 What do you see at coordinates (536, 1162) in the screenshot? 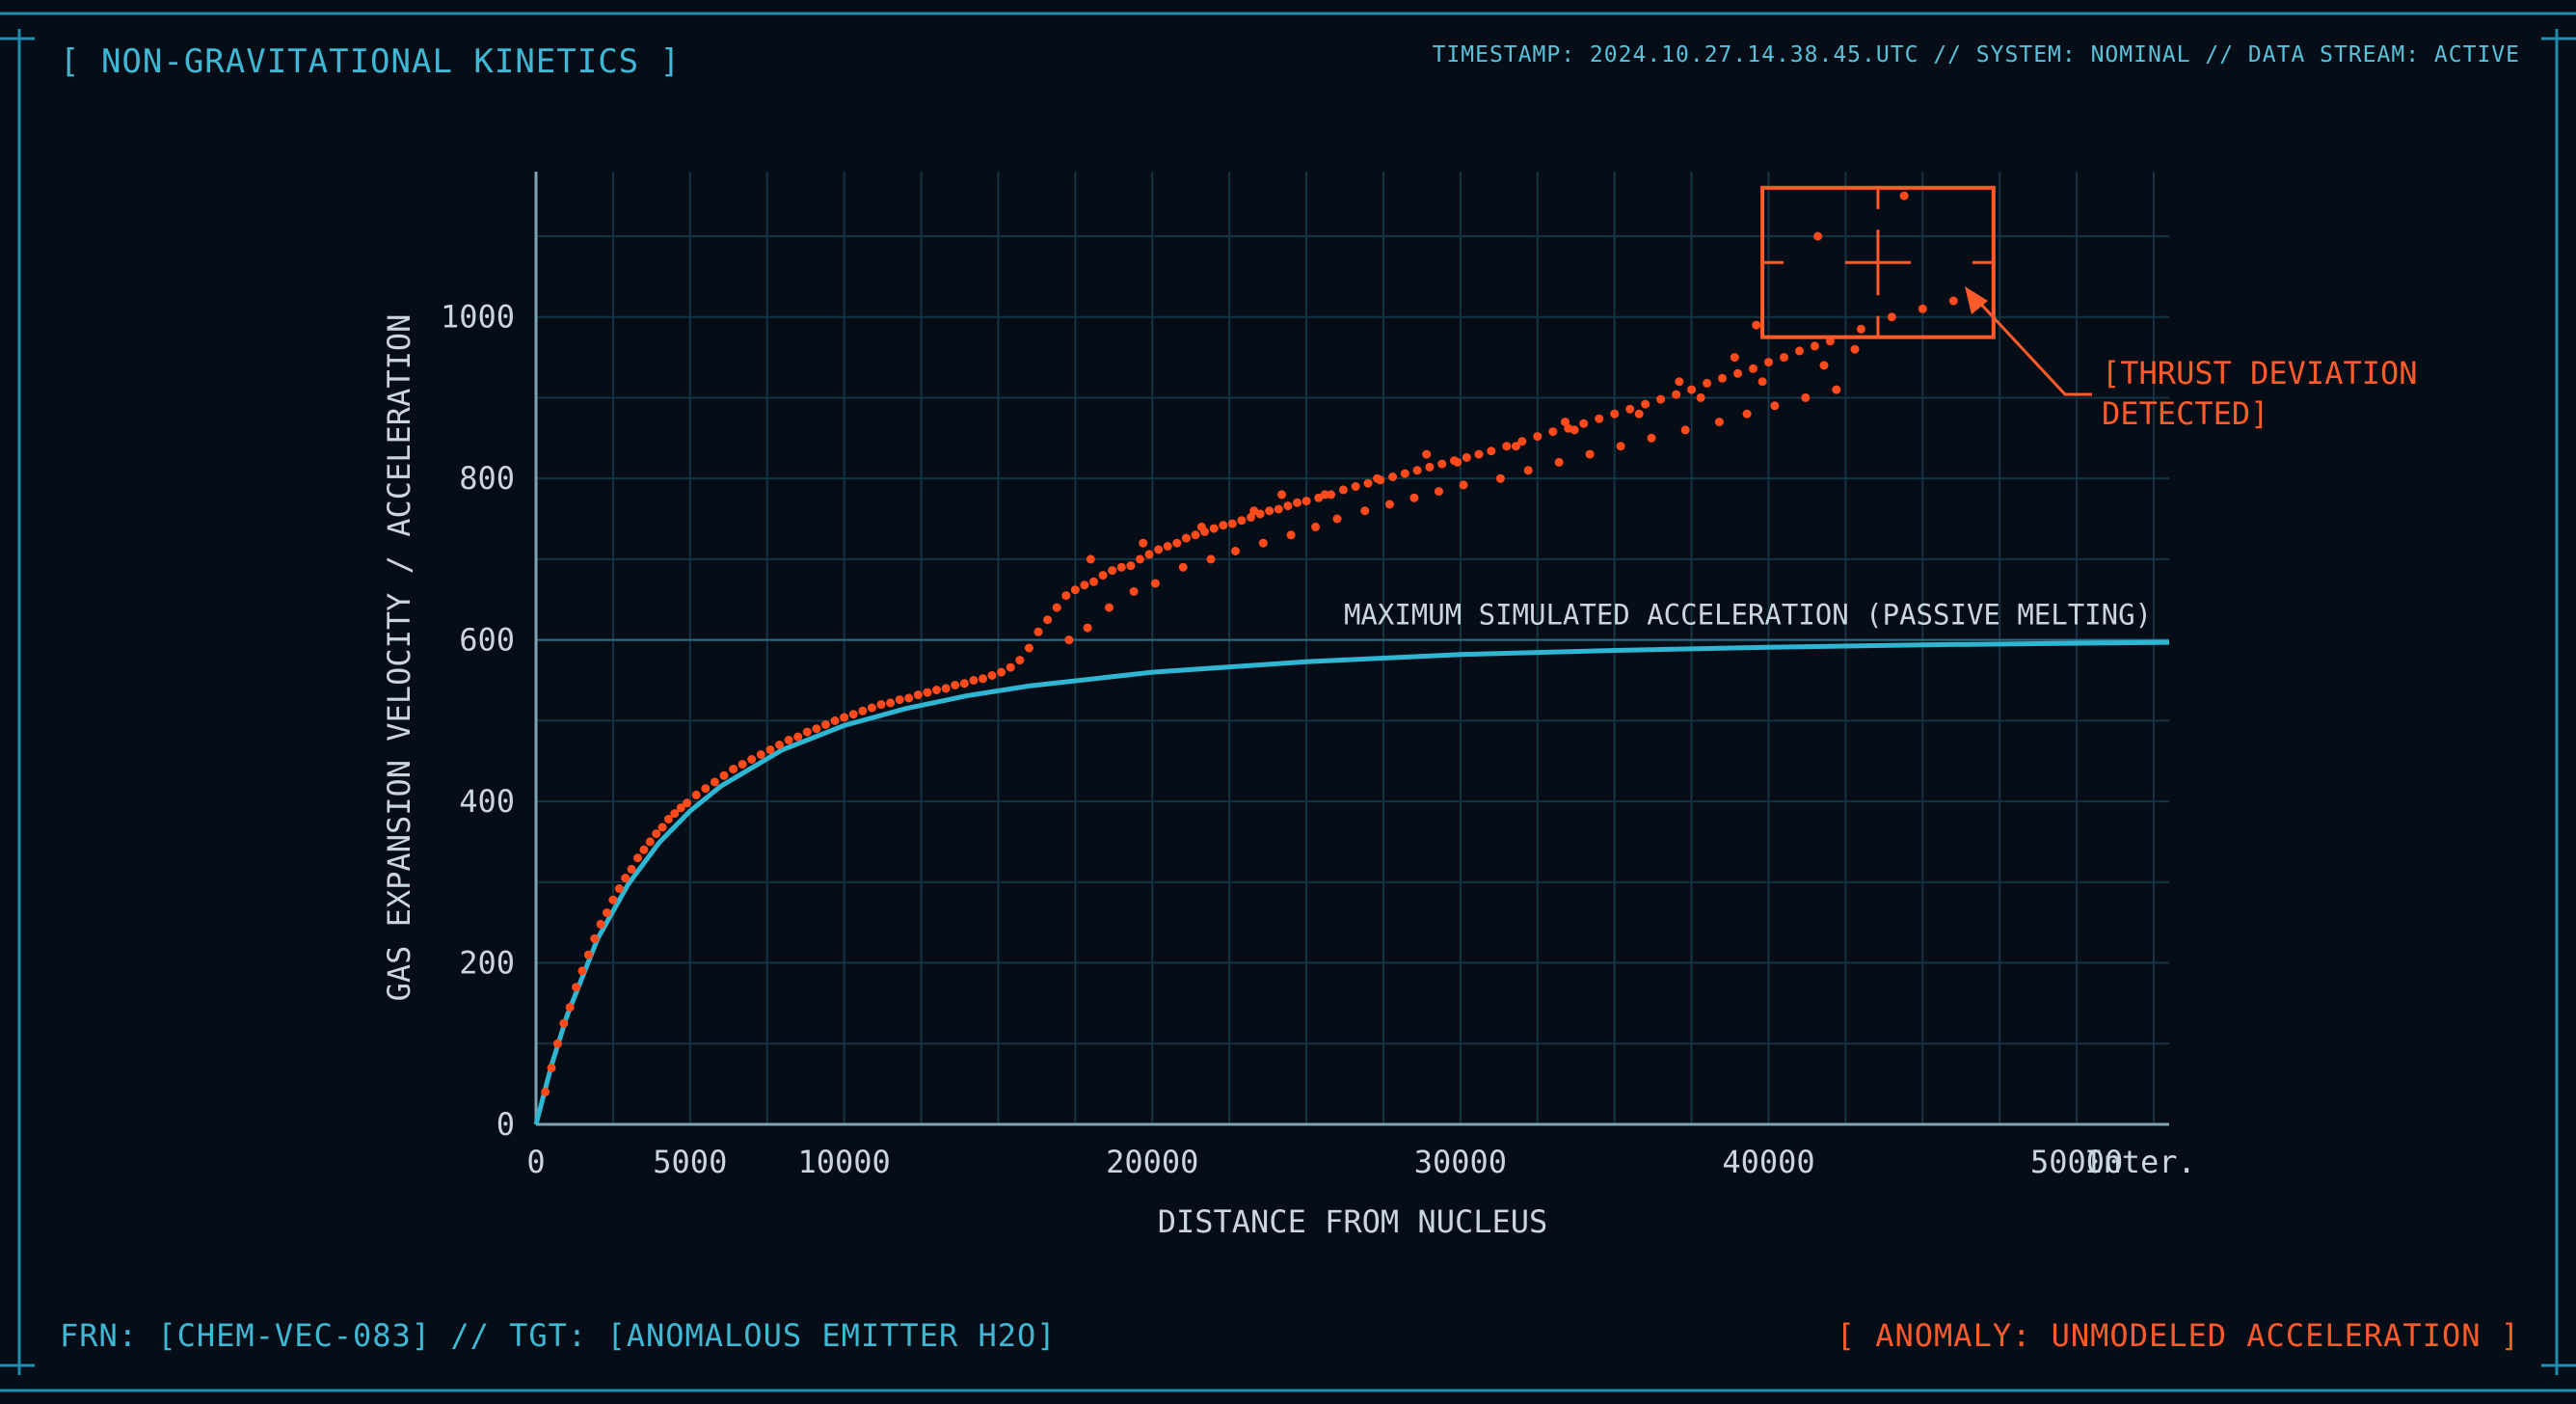
I see `x-tick-label: 0` at bounding box center [536, 1162].